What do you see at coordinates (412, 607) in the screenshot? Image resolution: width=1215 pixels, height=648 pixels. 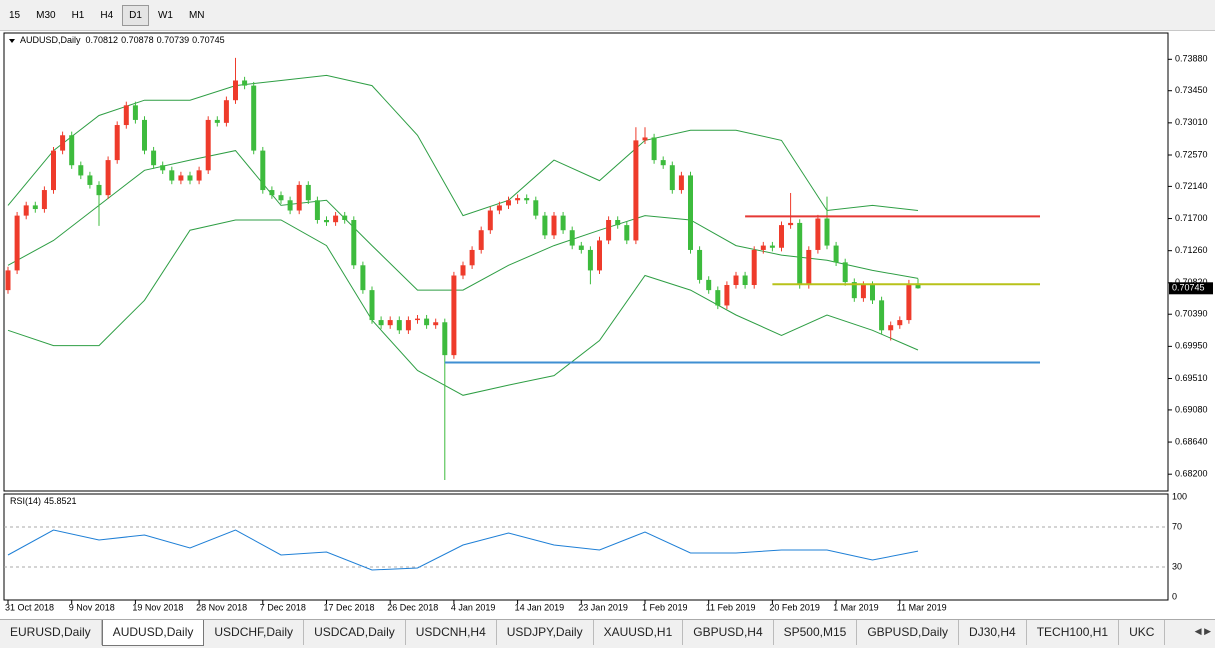 I see `x-tick-label: 26 Dec 2018` at bounding box center [412, 607].